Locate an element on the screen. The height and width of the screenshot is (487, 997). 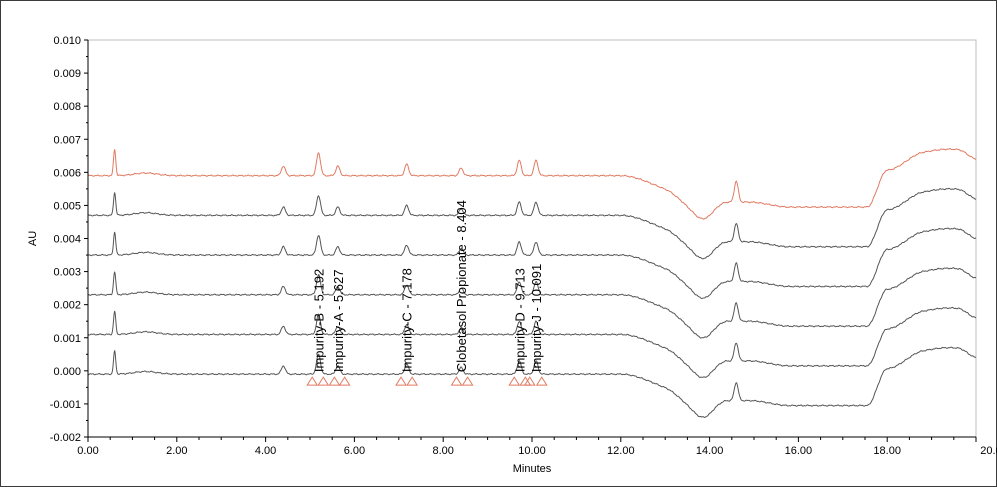
x-tick-label: 20.00 is located at coordinates (988, 451).